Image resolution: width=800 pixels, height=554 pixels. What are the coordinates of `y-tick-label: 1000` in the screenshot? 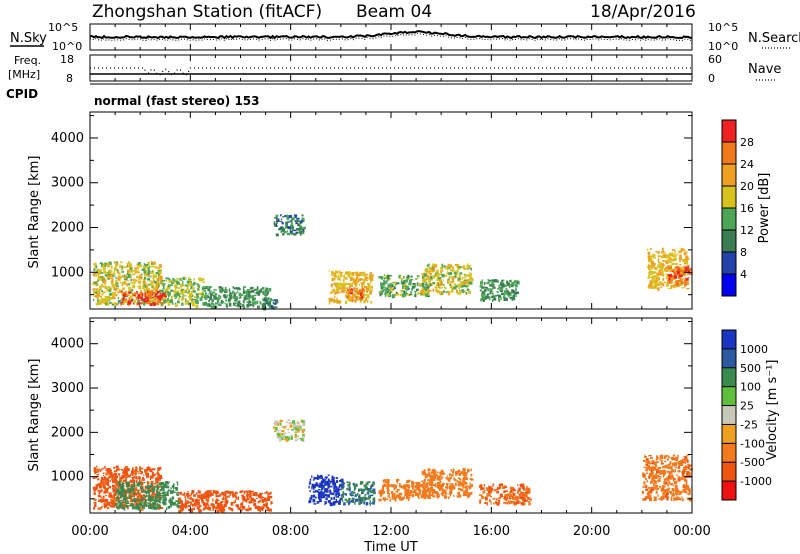 It's located at (67, 477).